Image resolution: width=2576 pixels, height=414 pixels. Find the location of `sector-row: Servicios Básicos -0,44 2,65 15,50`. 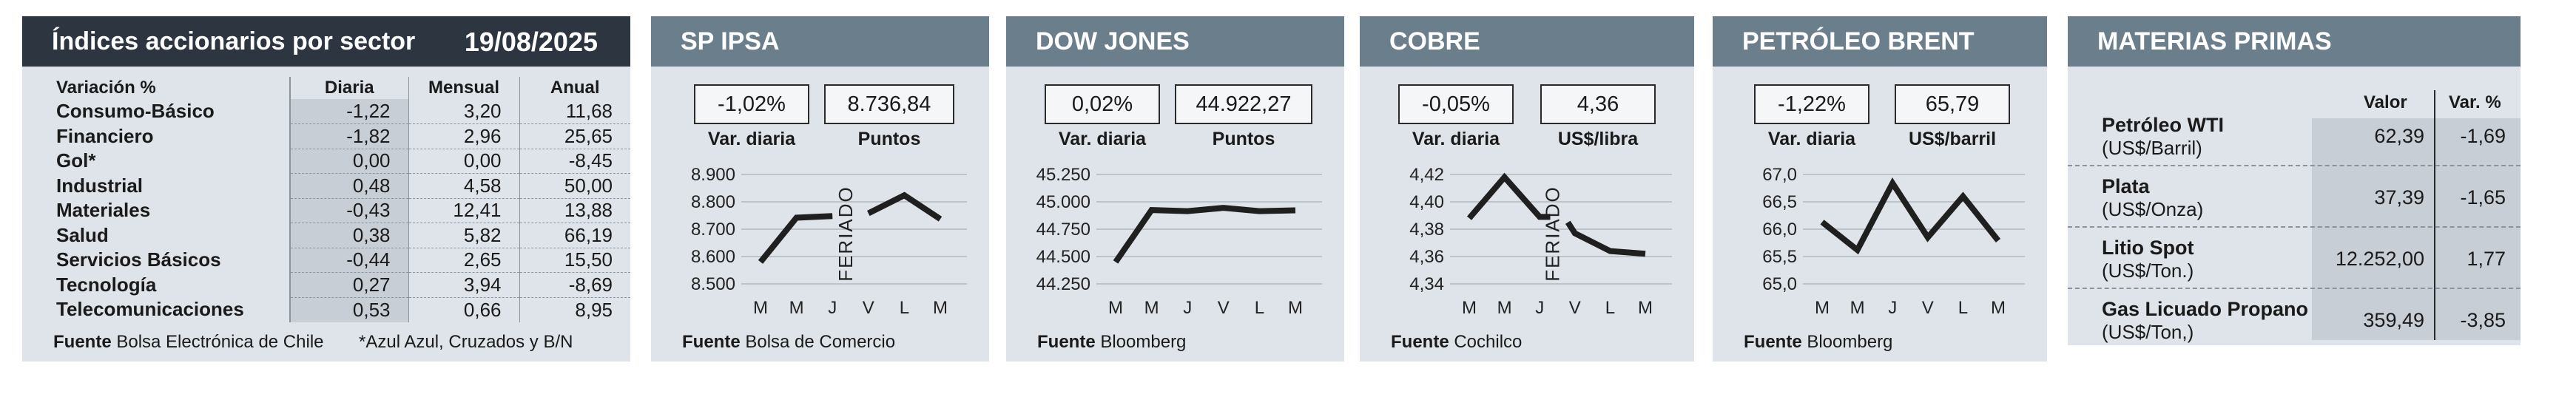

sector-row: Servicios Básicos -0,44 2,65 15,50 is located at coordinates (326, 260).